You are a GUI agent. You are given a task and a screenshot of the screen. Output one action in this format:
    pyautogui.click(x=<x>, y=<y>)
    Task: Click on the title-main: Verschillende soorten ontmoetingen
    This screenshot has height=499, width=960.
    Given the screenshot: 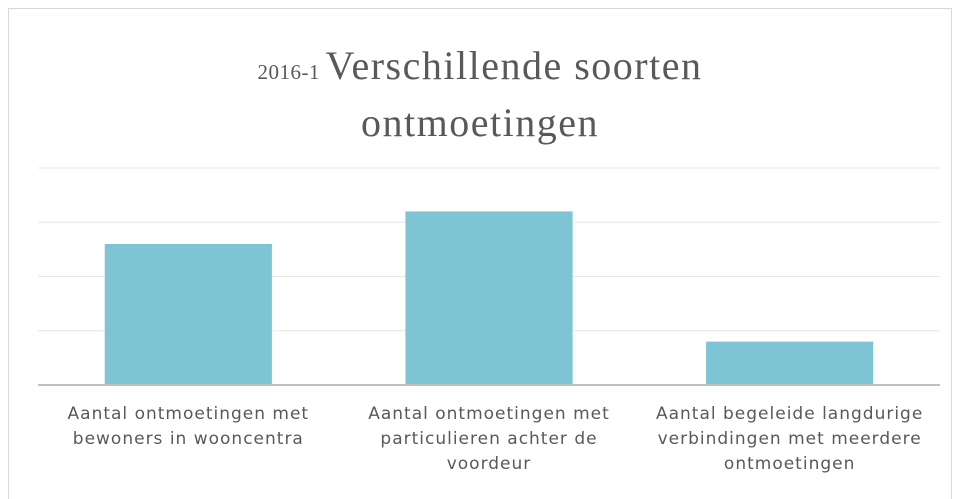 What is the action you would take?
    pyautogui.click(x=514, y=94)
    